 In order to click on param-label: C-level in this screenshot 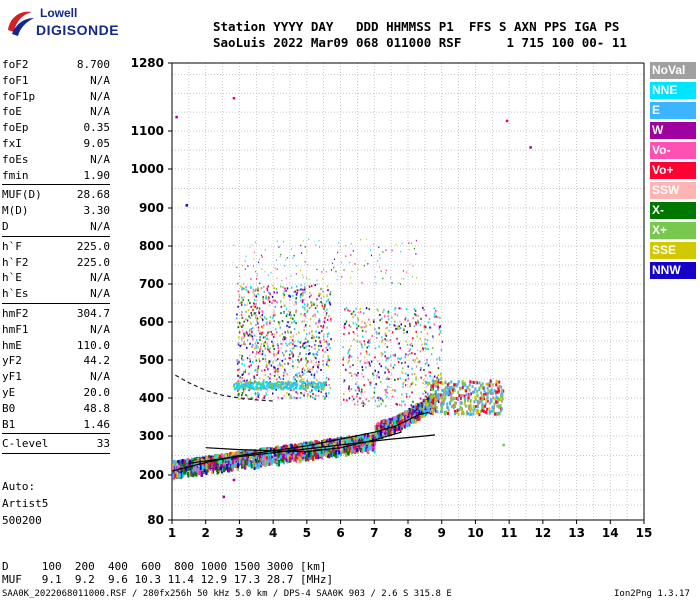, I will do `click(25, 444)`.